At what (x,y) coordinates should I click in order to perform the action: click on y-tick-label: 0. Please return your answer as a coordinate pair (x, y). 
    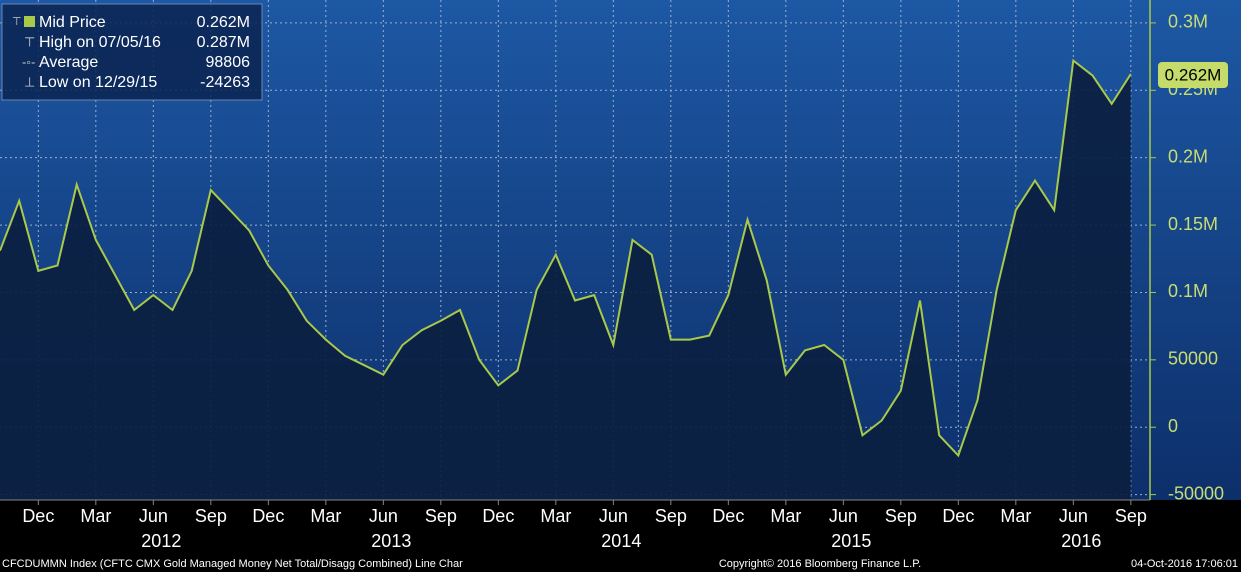
    Looking at the image, I should click on (1173, 426).